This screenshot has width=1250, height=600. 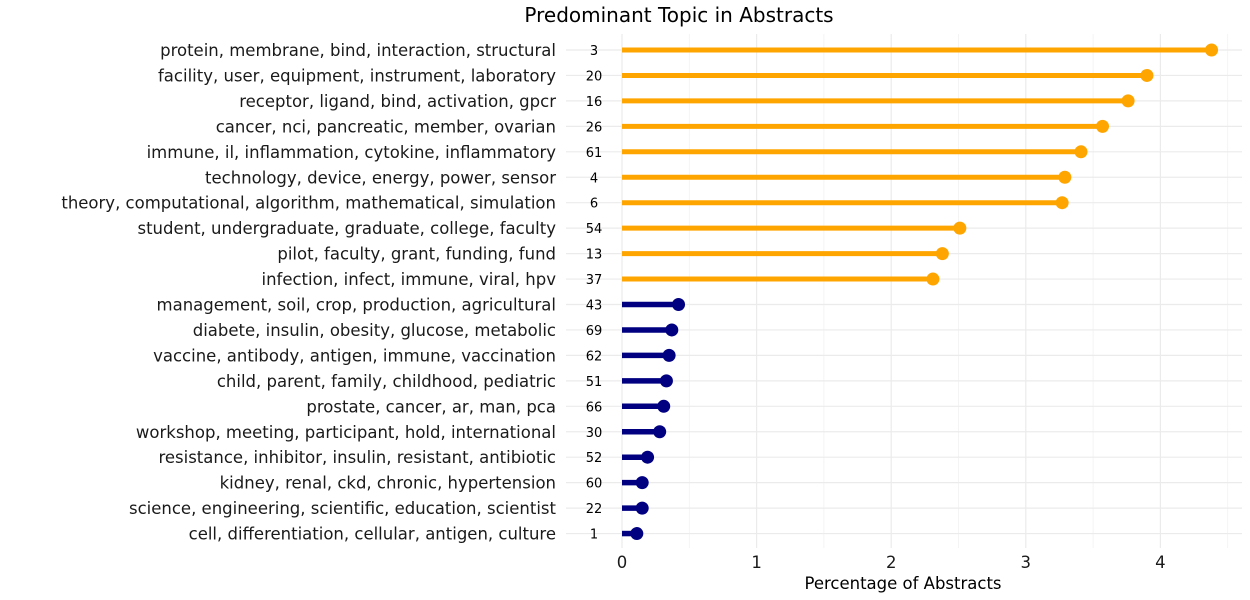 What do you see at coordinates (622, 562) in the screenshot?
I see `x-tick-label: 0` at bounding box center [622, 562].